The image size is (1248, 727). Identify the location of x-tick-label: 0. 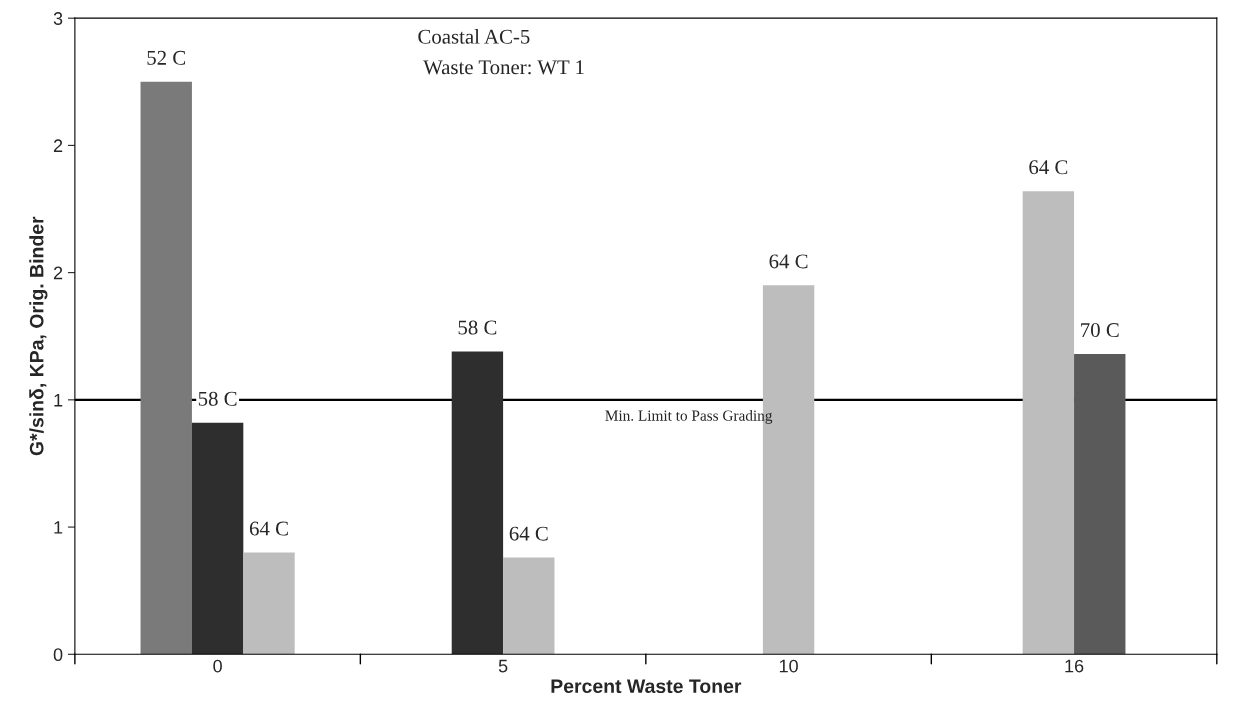
(217, 666).